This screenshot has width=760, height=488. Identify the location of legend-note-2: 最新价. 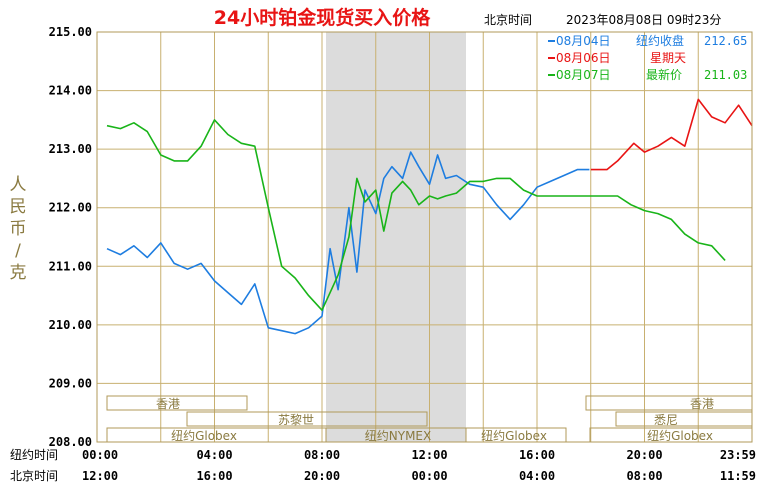
(664, 74).